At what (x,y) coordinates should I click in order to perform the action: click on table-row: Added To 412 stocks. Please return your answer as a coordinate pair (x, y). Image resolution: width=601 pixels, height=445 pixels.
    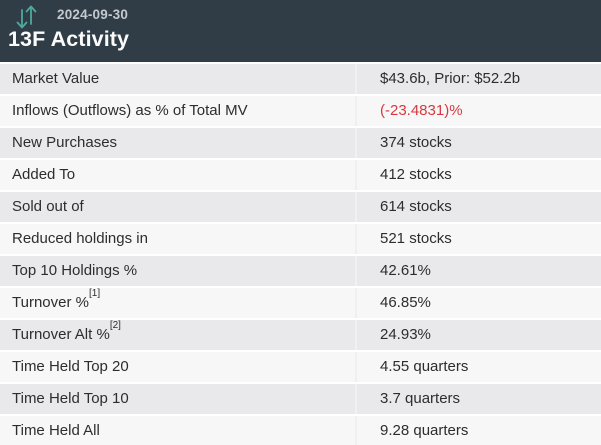
    Looking at the image, I should click on (300, 174).